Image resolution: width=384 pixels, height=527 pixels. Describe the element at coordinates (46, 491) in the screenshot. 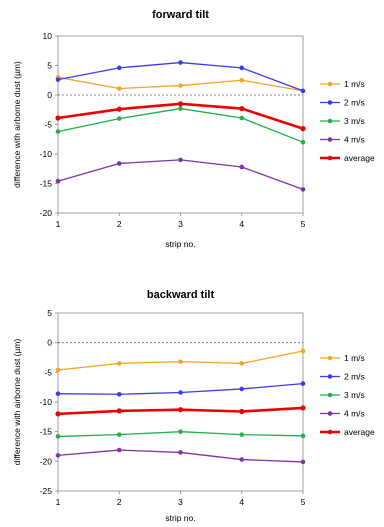

I see `y-tick-label: -25` at that location.